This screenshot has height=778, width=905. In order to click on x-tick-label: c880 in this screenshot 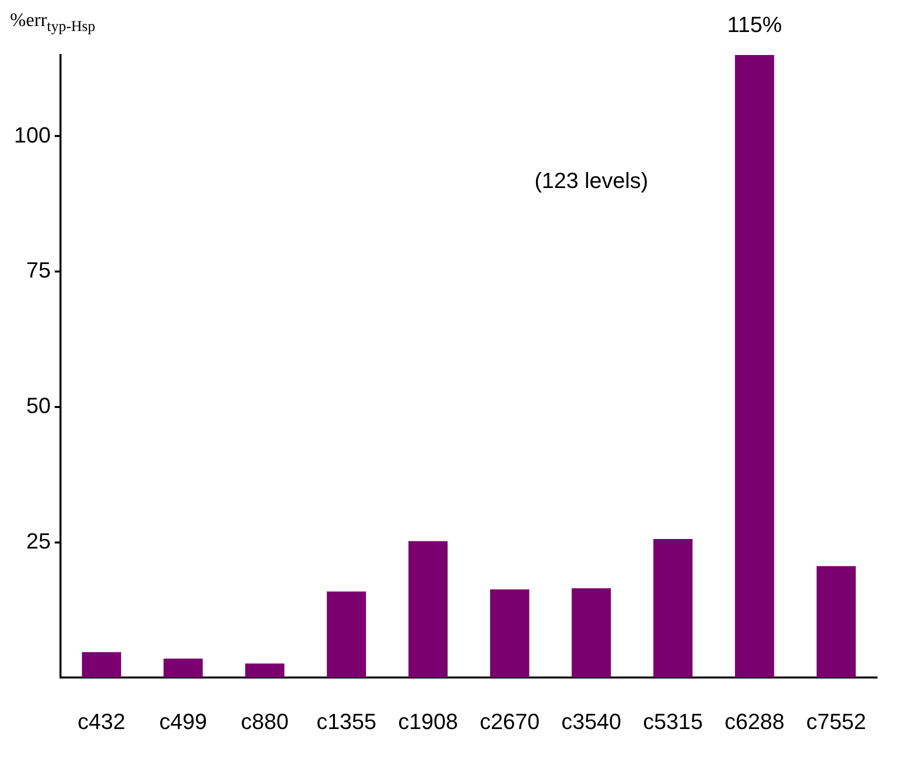, I will do `click(264, 721)`.